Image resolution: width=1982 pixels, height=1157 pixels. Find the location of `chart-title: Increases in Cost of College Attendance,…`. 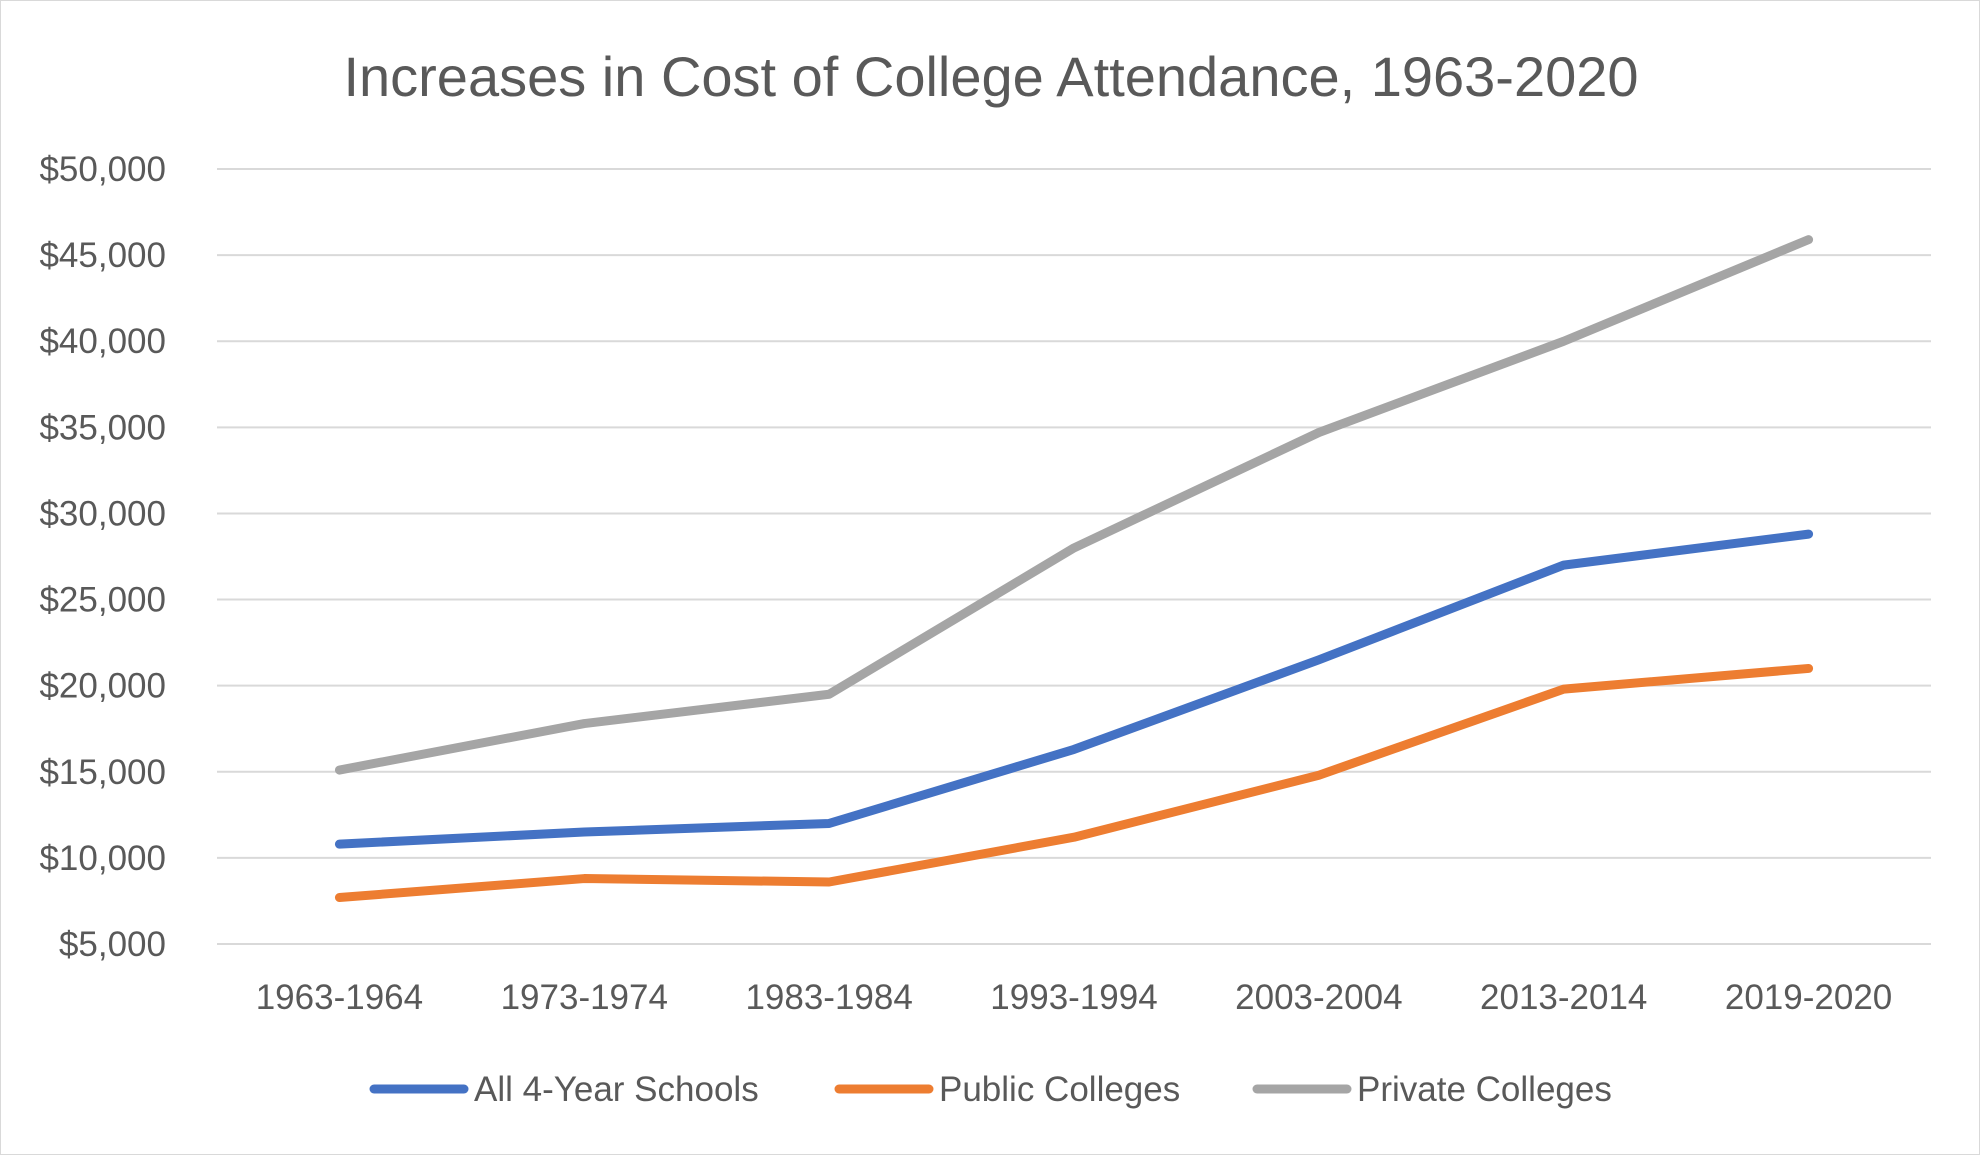

chart-title: Increases in Cost of College Attendance,… is located at coordinates (990, 76).